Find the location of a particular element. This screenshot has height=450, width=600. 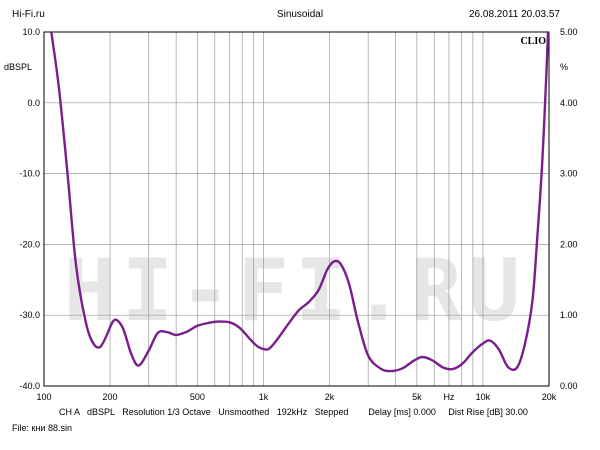

x-tick-label: 100 is located at coordinates (43, 397).